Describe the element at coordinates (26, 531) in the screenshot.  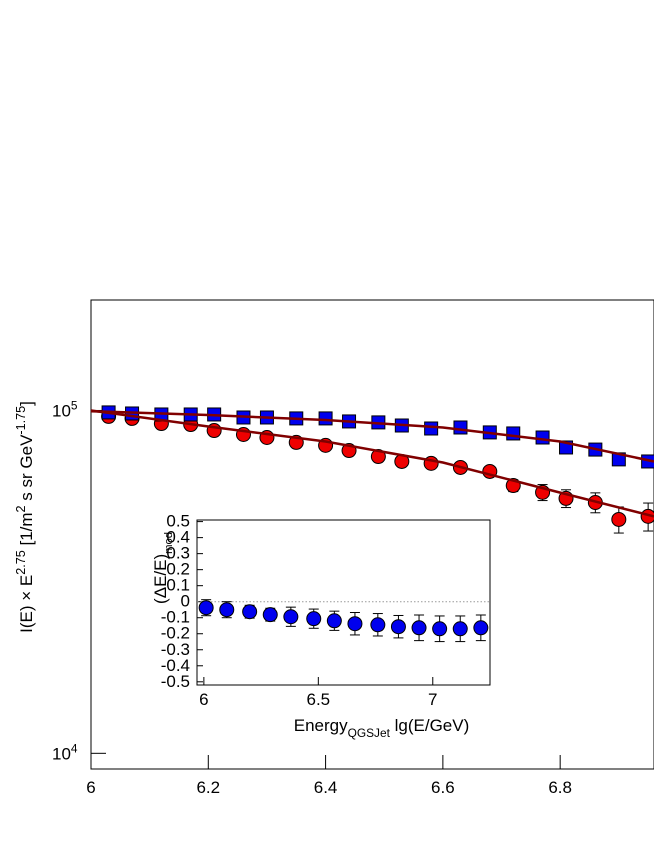
I see `y-axis-label-part: [1/m` at that location.